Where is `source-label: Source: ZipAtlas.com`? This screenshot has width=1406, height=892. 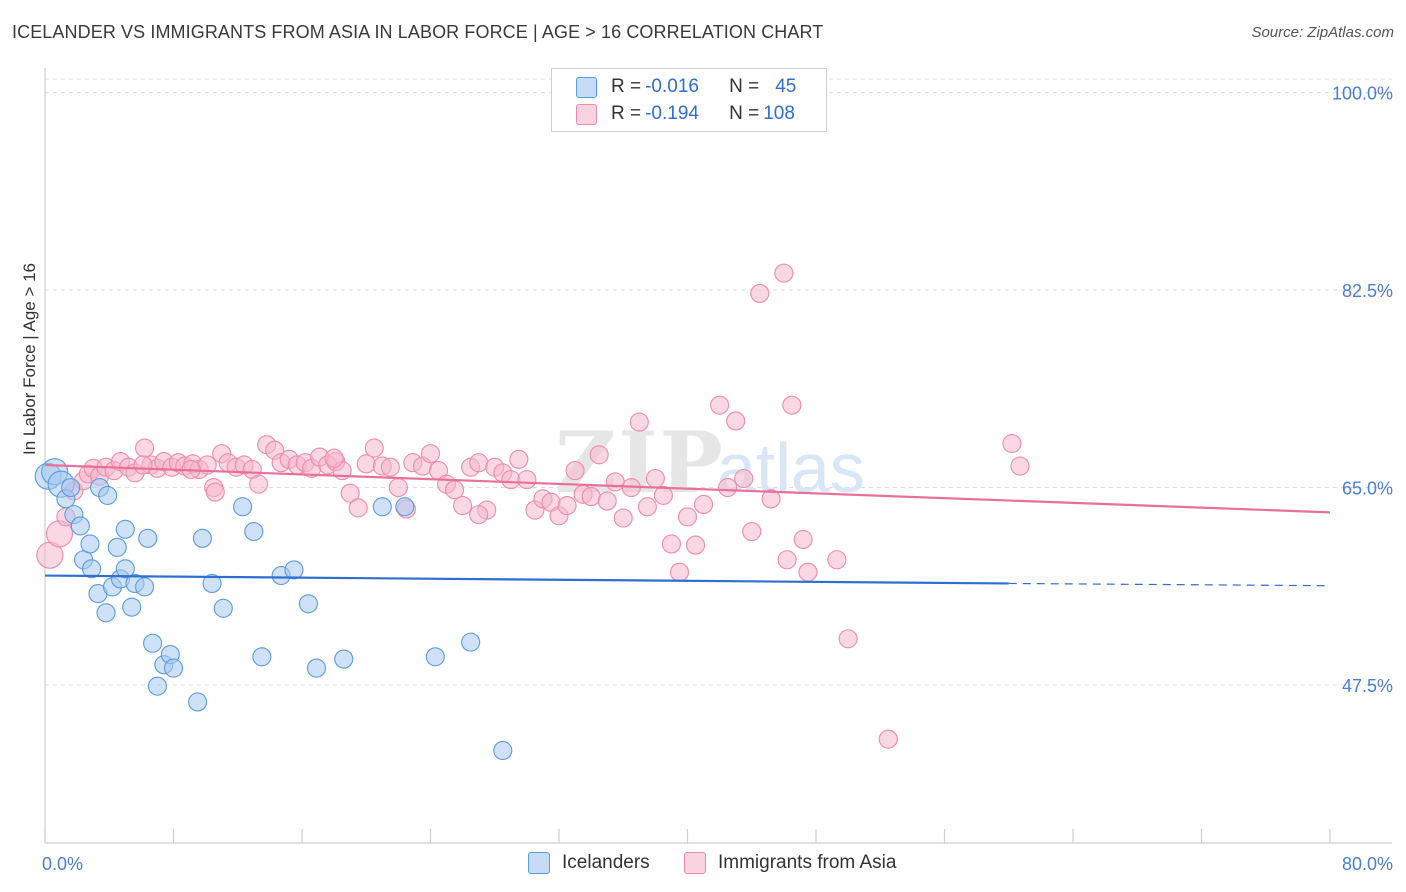 source-label: Source: ZipAtlas.com is located at coordinates (1322, 32).